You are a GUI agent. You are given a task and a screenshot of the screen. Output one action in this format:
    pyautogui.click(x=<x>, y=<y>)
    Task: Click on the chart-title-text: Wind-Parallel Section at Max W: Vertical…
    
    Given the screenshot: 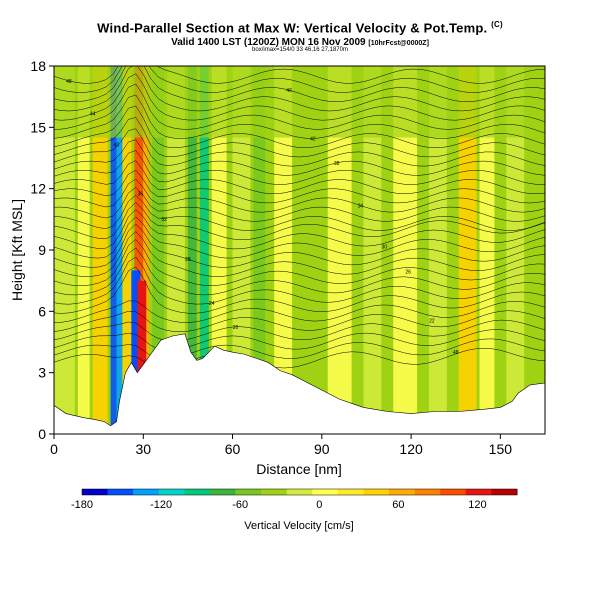 What is the action you would take?
    pyautogui.click(x=292, y=28)
    